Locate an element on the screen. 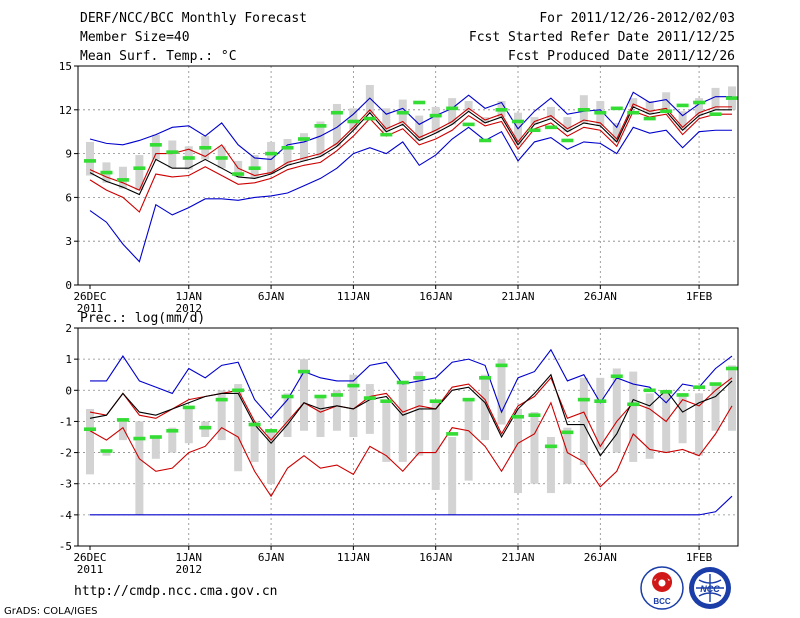 Image resolution: width=800 pixels, height=618 pixels. x-tick-sublabel: 2011 is located at coordinates (90, 569).